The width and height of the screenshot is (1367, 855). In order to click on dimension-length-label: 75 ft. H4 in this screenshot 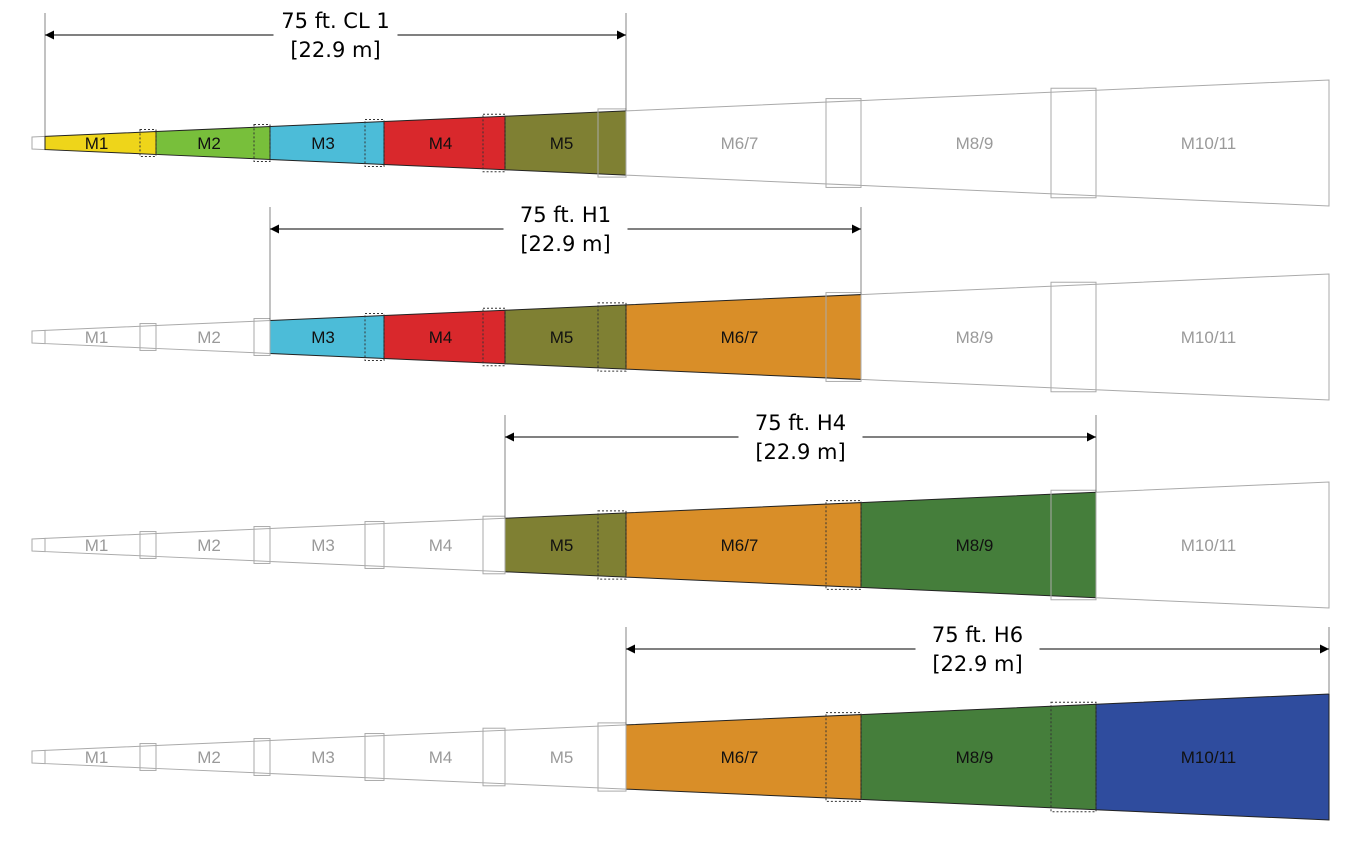, I will do `click(800, 423)`.